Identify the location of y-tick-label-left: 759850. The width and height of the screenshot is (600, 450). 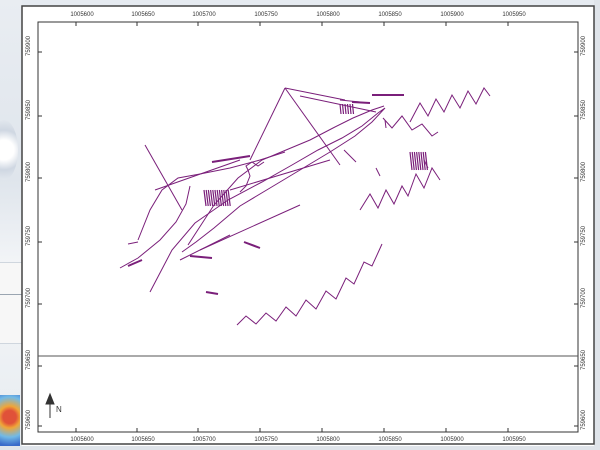
(29, 109).